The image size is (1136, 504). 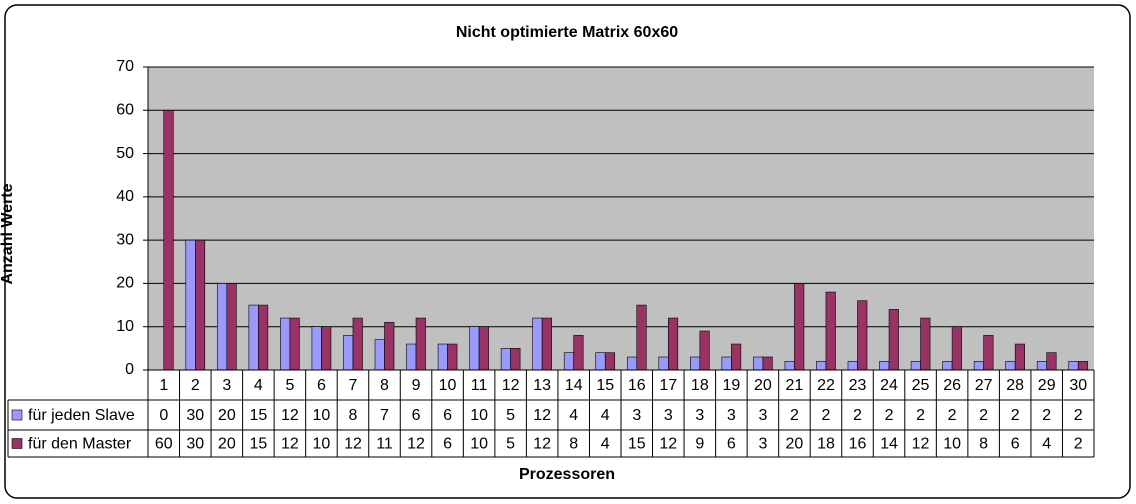 I want to click on table-value: 0, so click(x=163, y=415).